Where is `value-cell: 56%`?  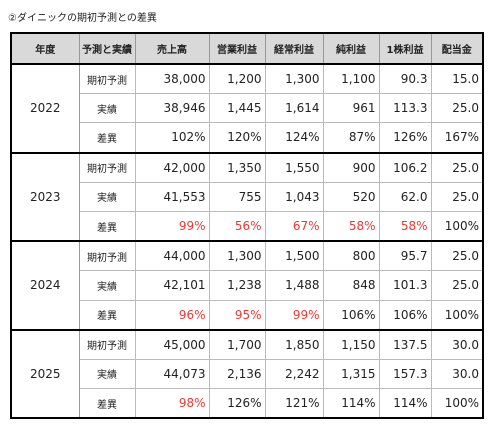
value-cell: 56% is located at coordinates (237, 226).